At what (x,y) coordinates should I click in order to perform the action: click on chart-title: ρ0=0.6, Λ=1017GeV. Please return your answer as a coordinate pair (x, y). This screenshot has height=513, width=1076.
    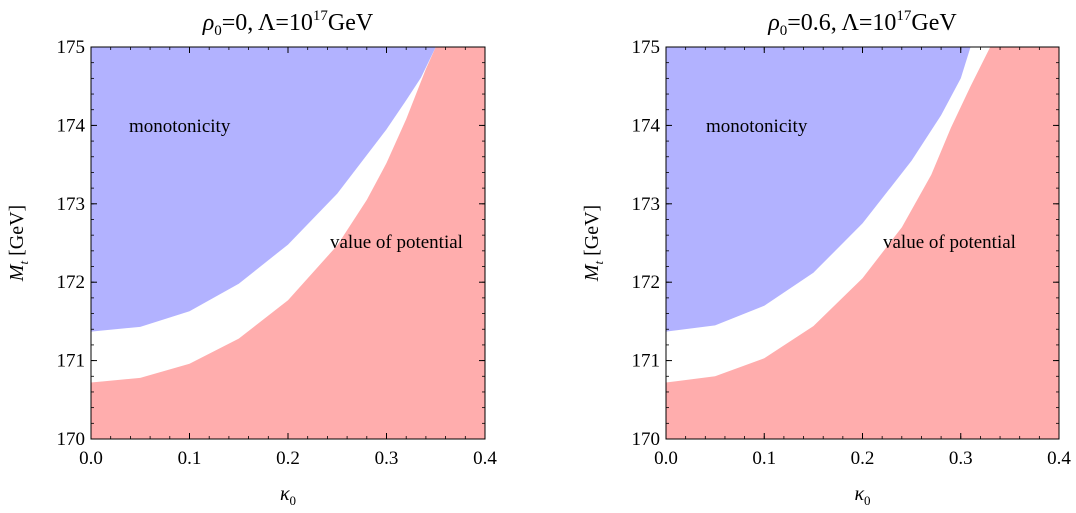
    Looking at the image, I should click on (862, 23).